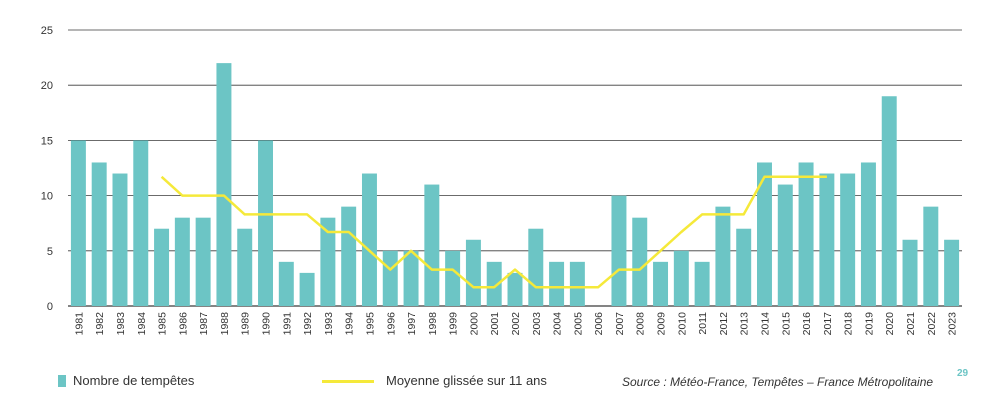 Image resolution: width=1000 pixels, height=408 pixels. Describe the element at coordinates (245, 267) in the screenshot. I see `bar-1989` at that location.